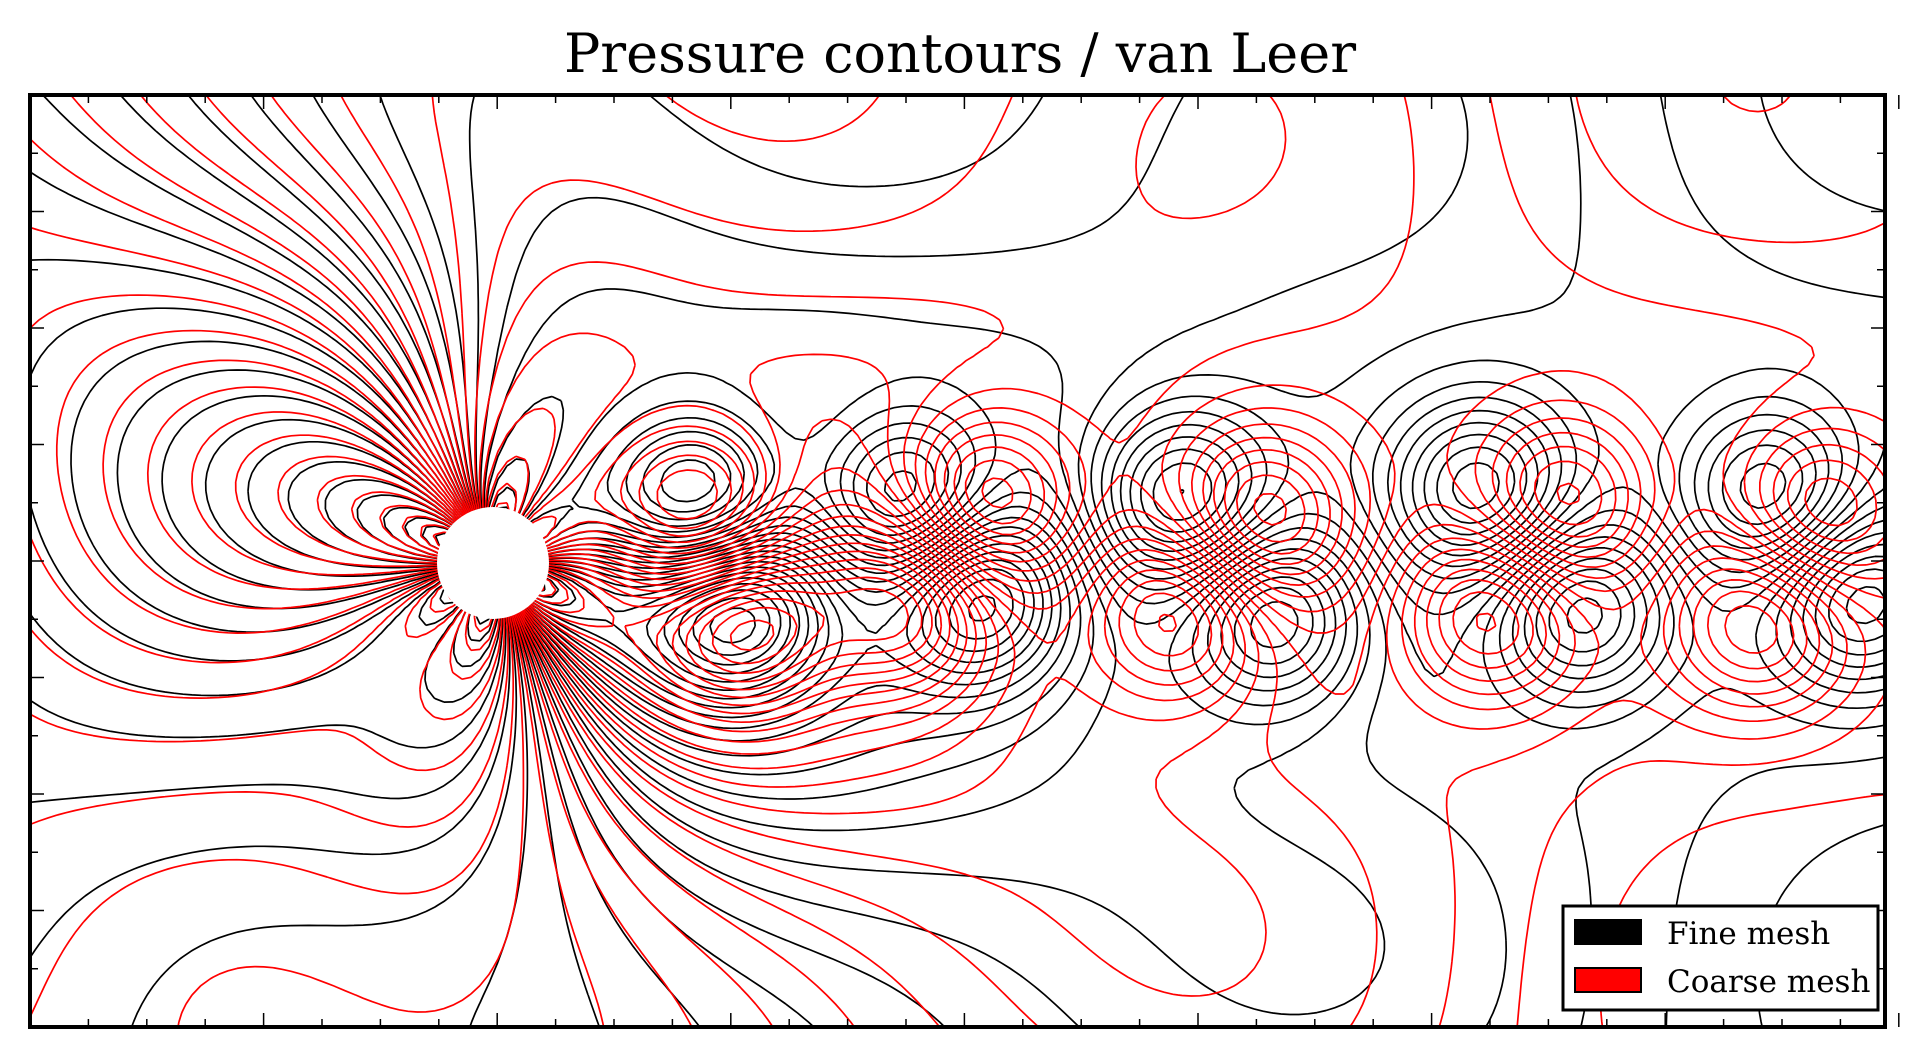  Describe the element at coordinates (493, 563) in the screenshot. I see `cylinder-body` at that location.